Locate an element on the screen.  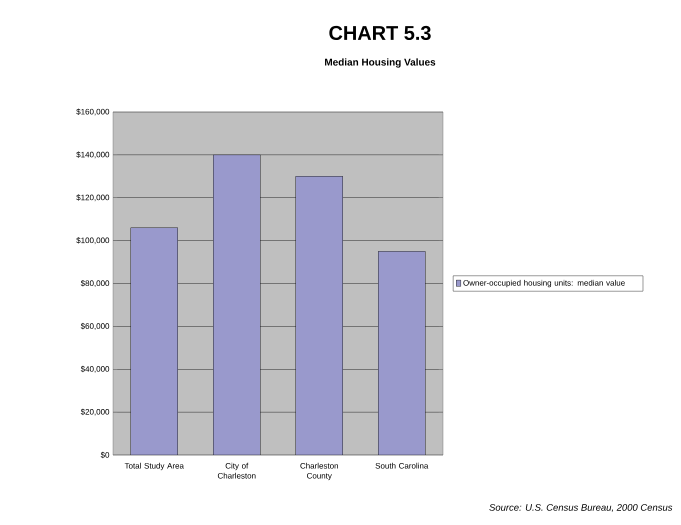
source-note: Source: U.S. Census Bureau, 2000 Census is located at coordinates (580, 508).